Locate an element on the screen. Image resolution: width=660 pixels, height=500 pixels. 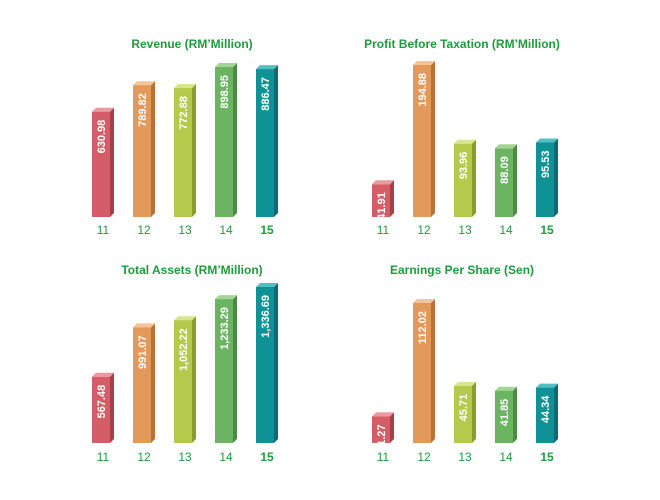
bar: 93.96 is located at coordinates (465, 178).